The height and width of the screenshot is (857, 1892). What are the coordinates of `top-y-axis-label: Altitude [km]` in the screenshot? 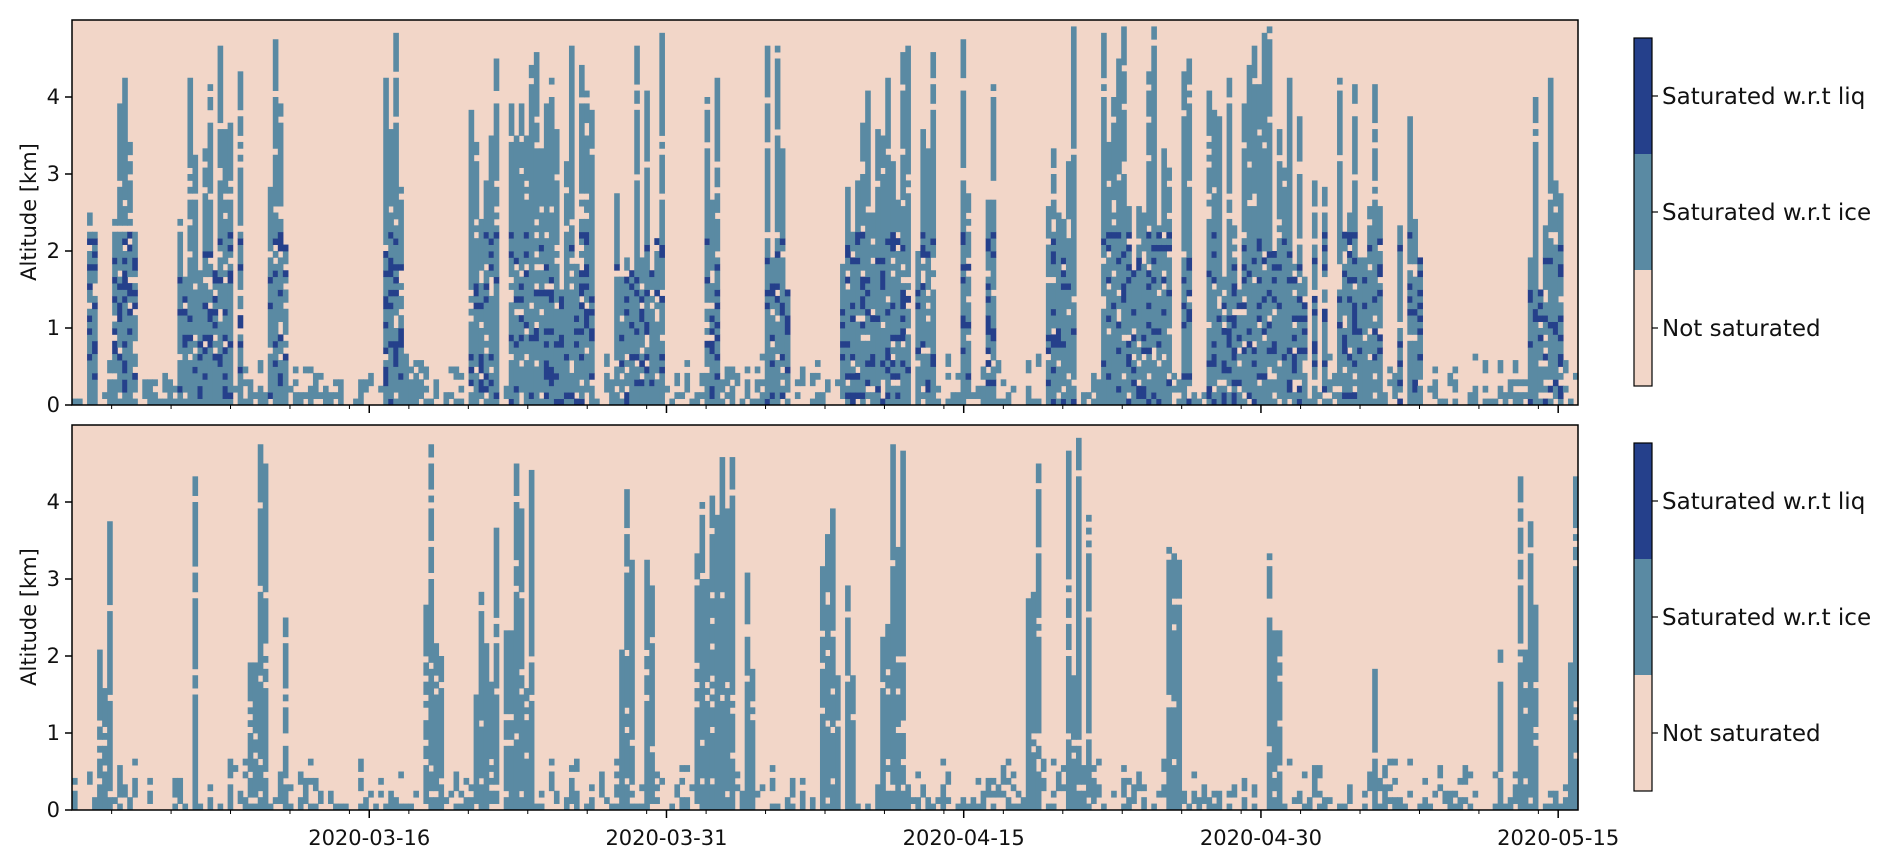 It's located at (29, 212).